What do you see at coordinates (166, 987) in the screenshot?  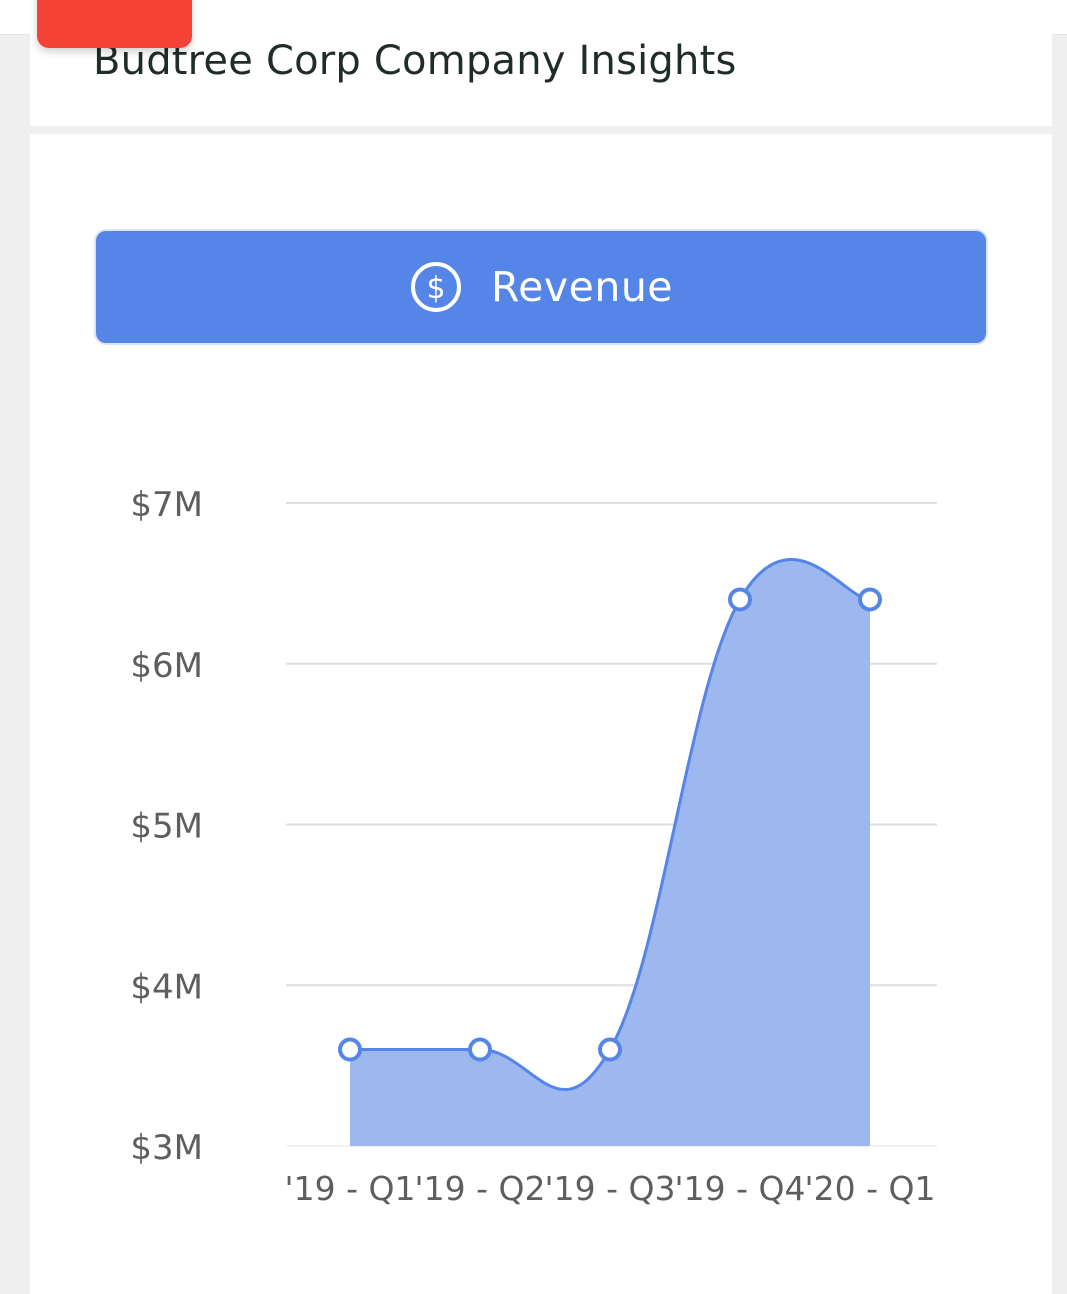 I see `y-tick-label: $4M` at bounding box center [166, 987].